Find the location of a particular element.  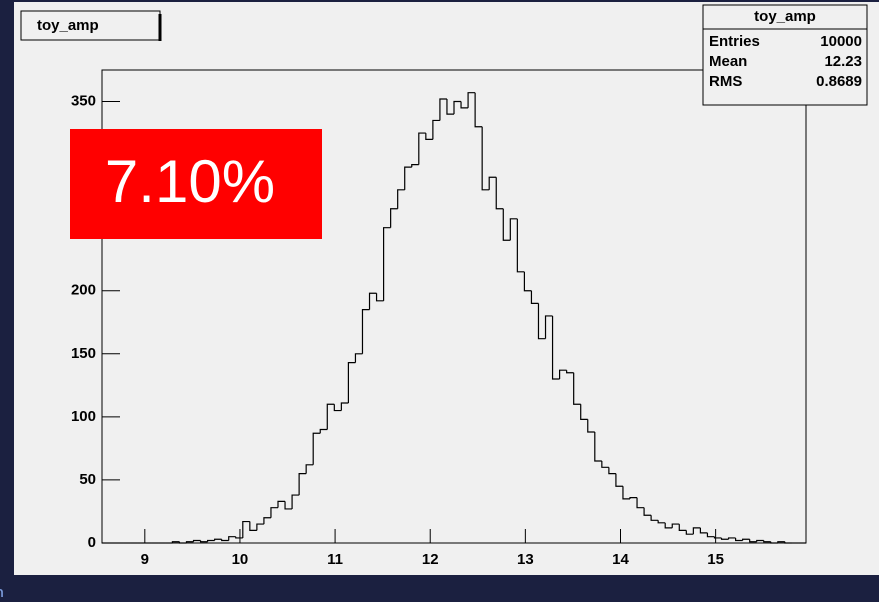

stats-frame is located at coordinates (785, 55).